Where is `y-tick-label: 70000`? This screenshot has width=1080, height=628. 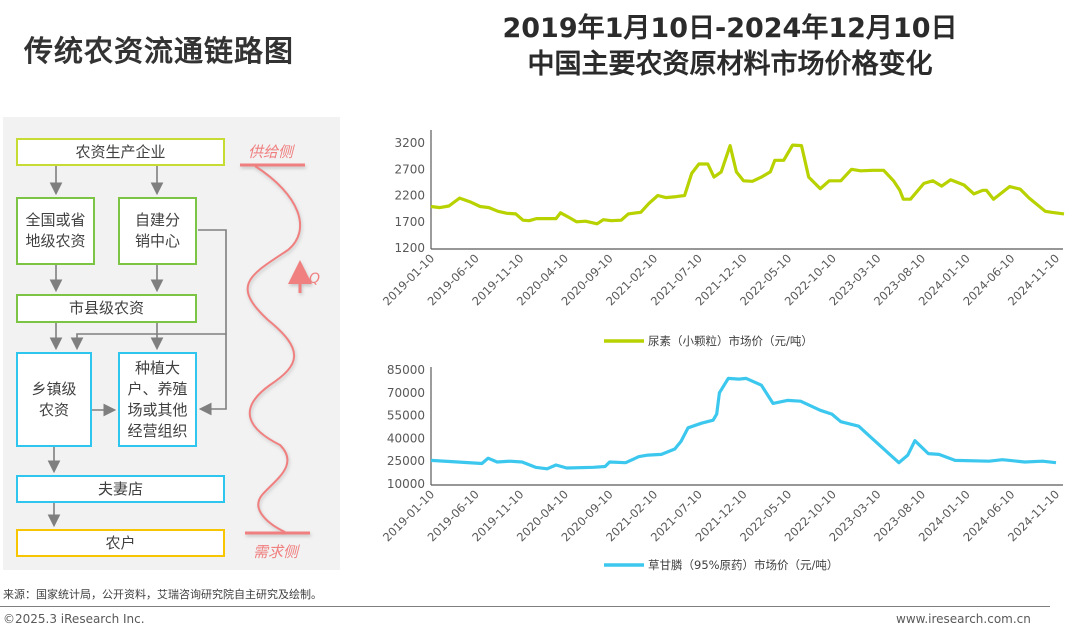
y-tick-label: 70000 is located at coordinates (406, 393).